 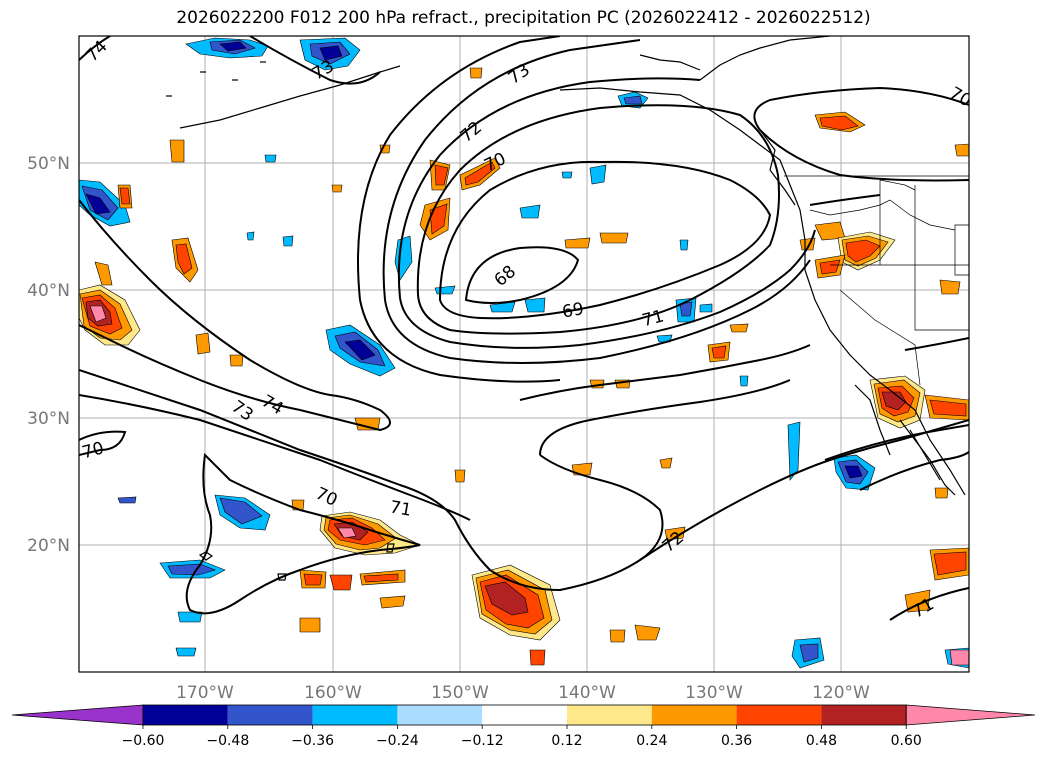 What do you see at coordinates (312, 741) in the screenshot?
I see `colorbar-tick-label: −0.36` at bounding box center [312, 741].